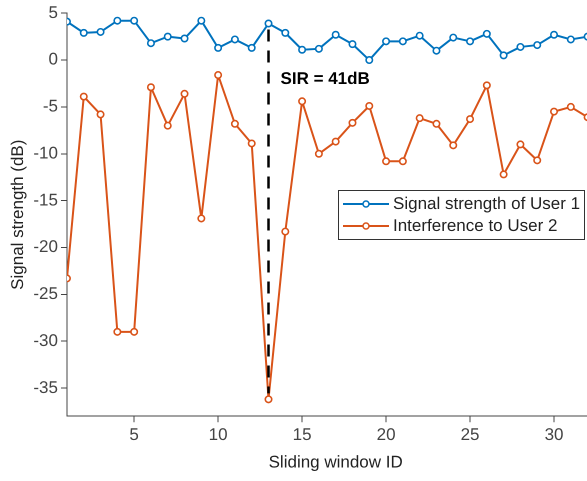  I want to click on y-tick-label: -5, so click(50, 106).